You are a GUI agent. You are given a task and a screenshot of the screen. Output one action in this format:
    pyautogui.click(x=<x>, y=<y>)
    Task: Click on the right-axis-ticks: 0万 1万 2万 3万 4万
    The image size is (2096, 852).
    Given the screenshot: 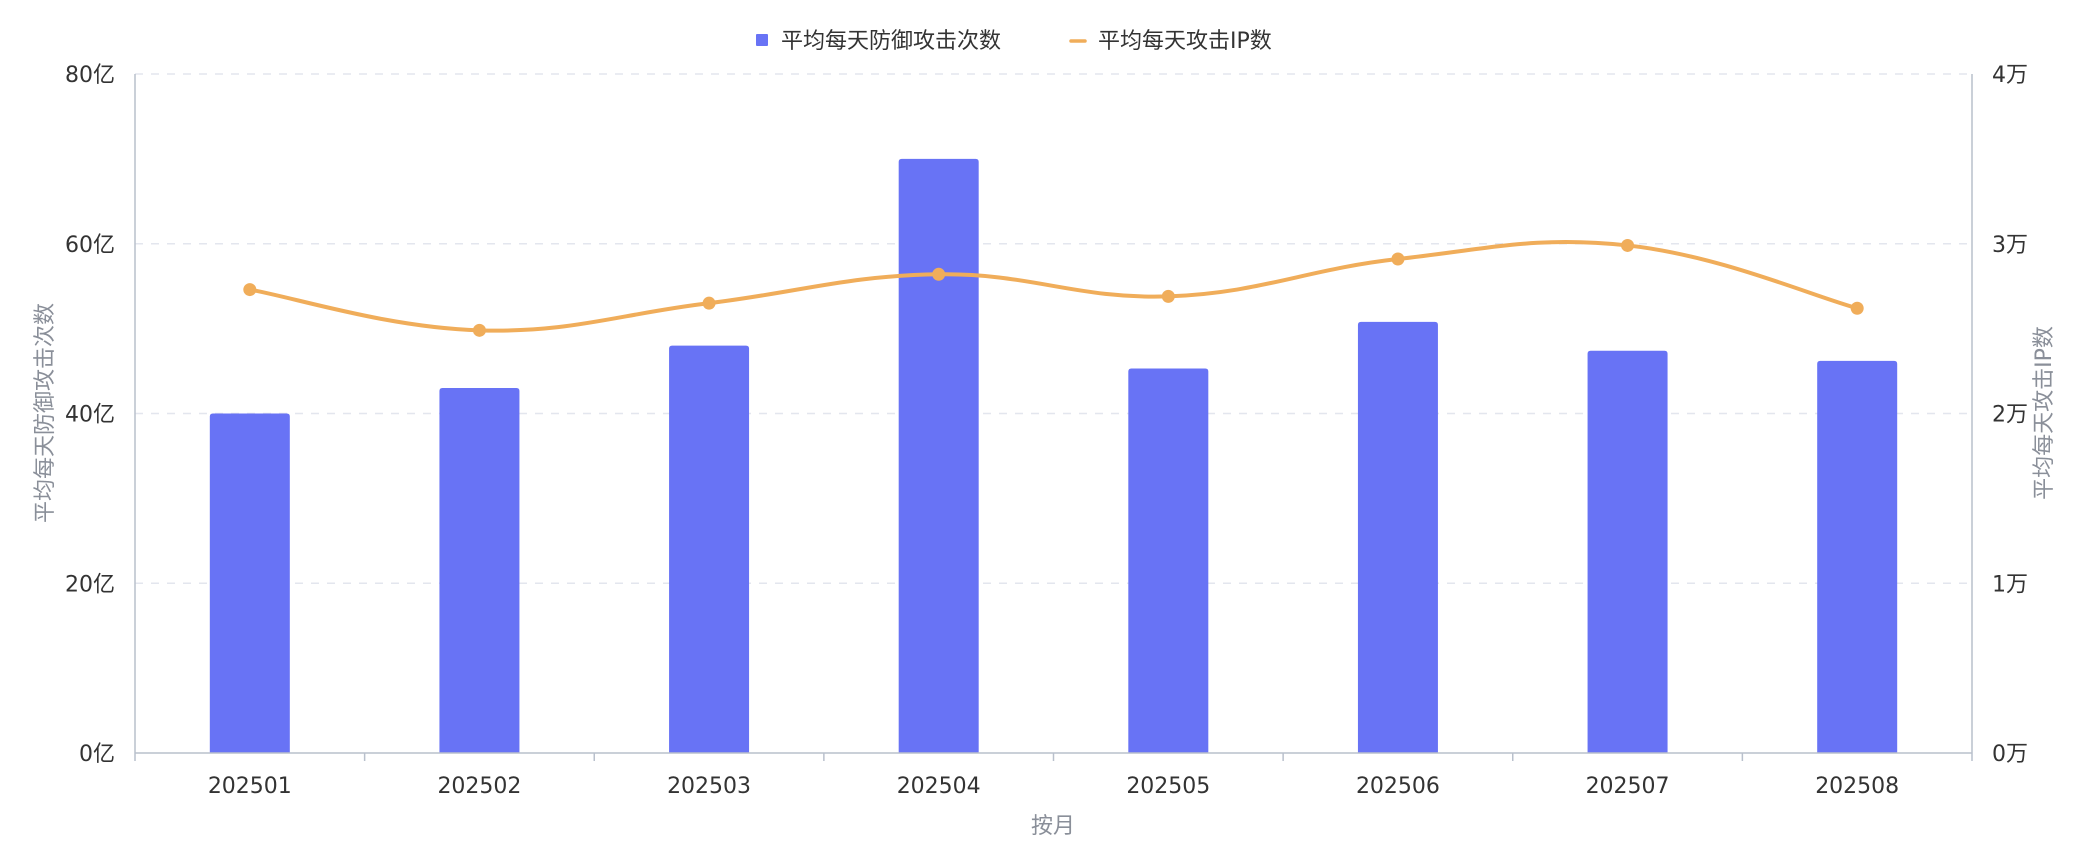 What is the action you would take?
    pyautogui.click(x=2010, y=415)
    